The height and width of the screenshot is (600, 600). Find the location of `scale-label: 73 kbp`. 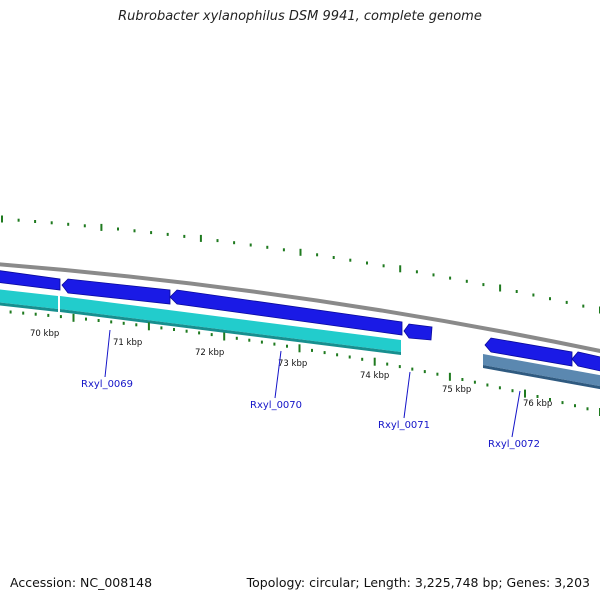

scale-label: 73 kbp is located at coordinates (292, 364).